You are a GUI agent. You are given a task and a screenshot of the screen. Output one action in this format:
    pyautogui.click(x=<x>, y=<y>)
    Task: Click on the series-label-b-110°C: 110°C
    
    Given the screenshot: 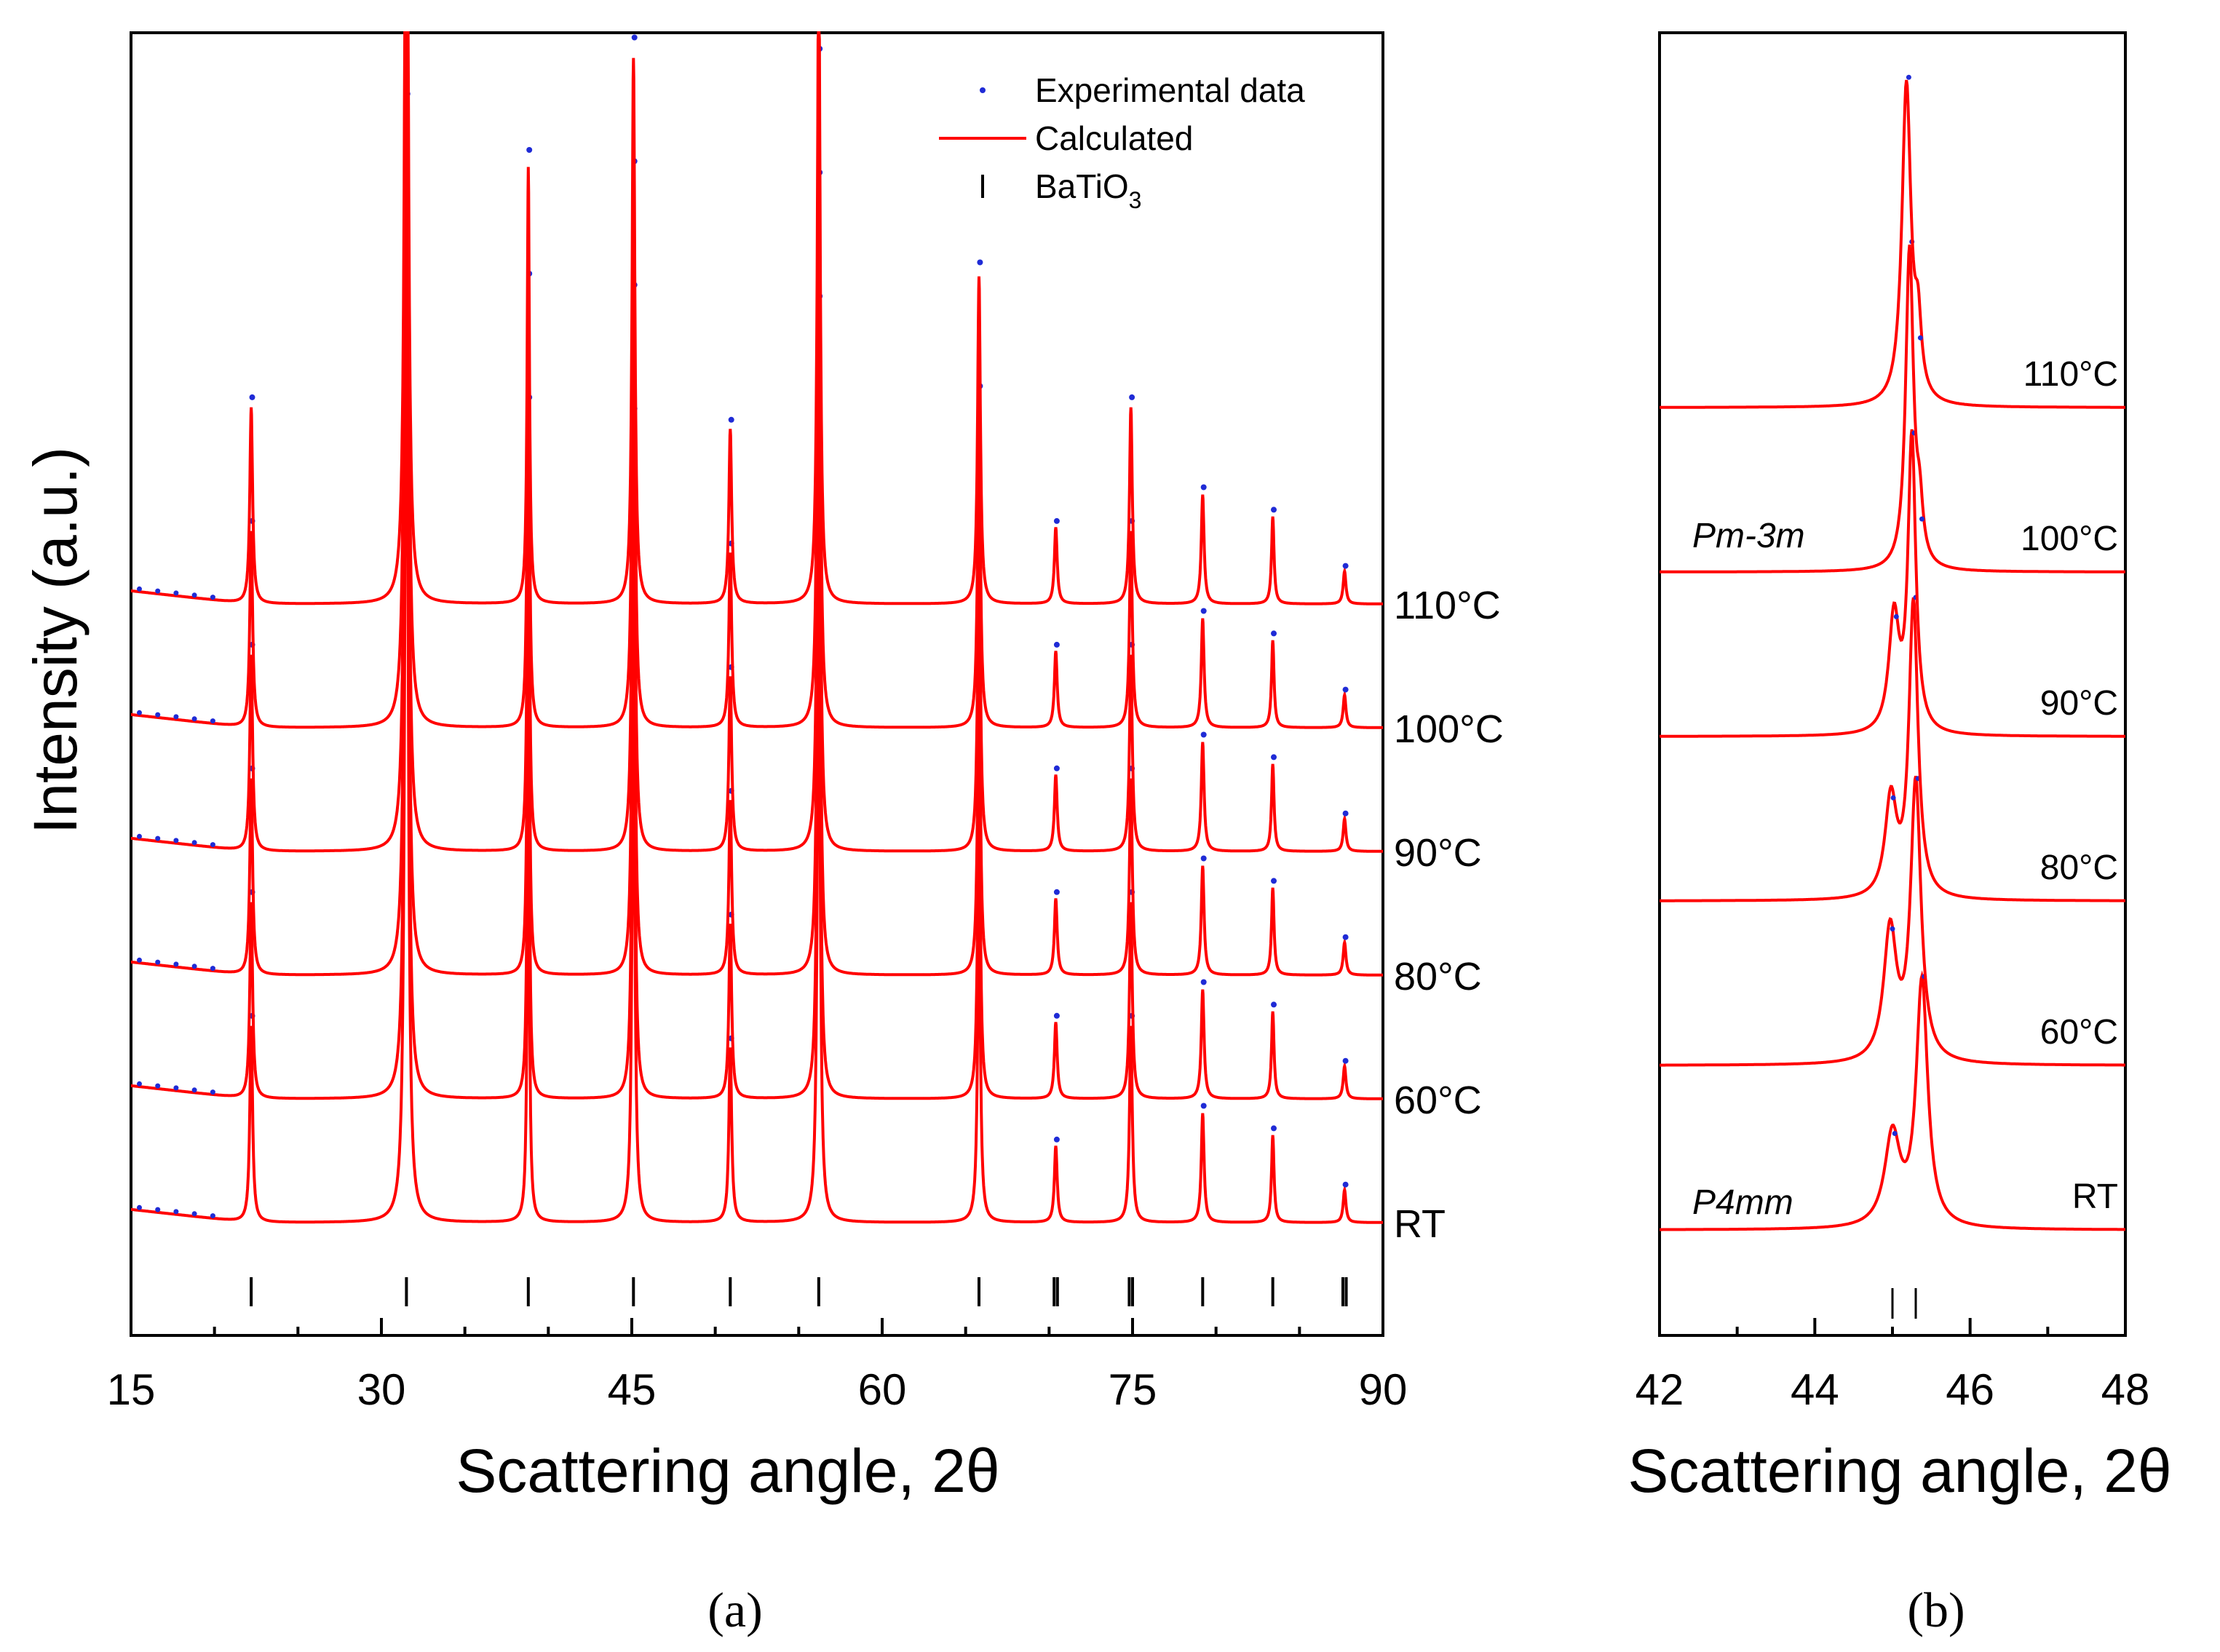 What is the action you would take?
    pyautogui.click(x=2070, y=374)
    